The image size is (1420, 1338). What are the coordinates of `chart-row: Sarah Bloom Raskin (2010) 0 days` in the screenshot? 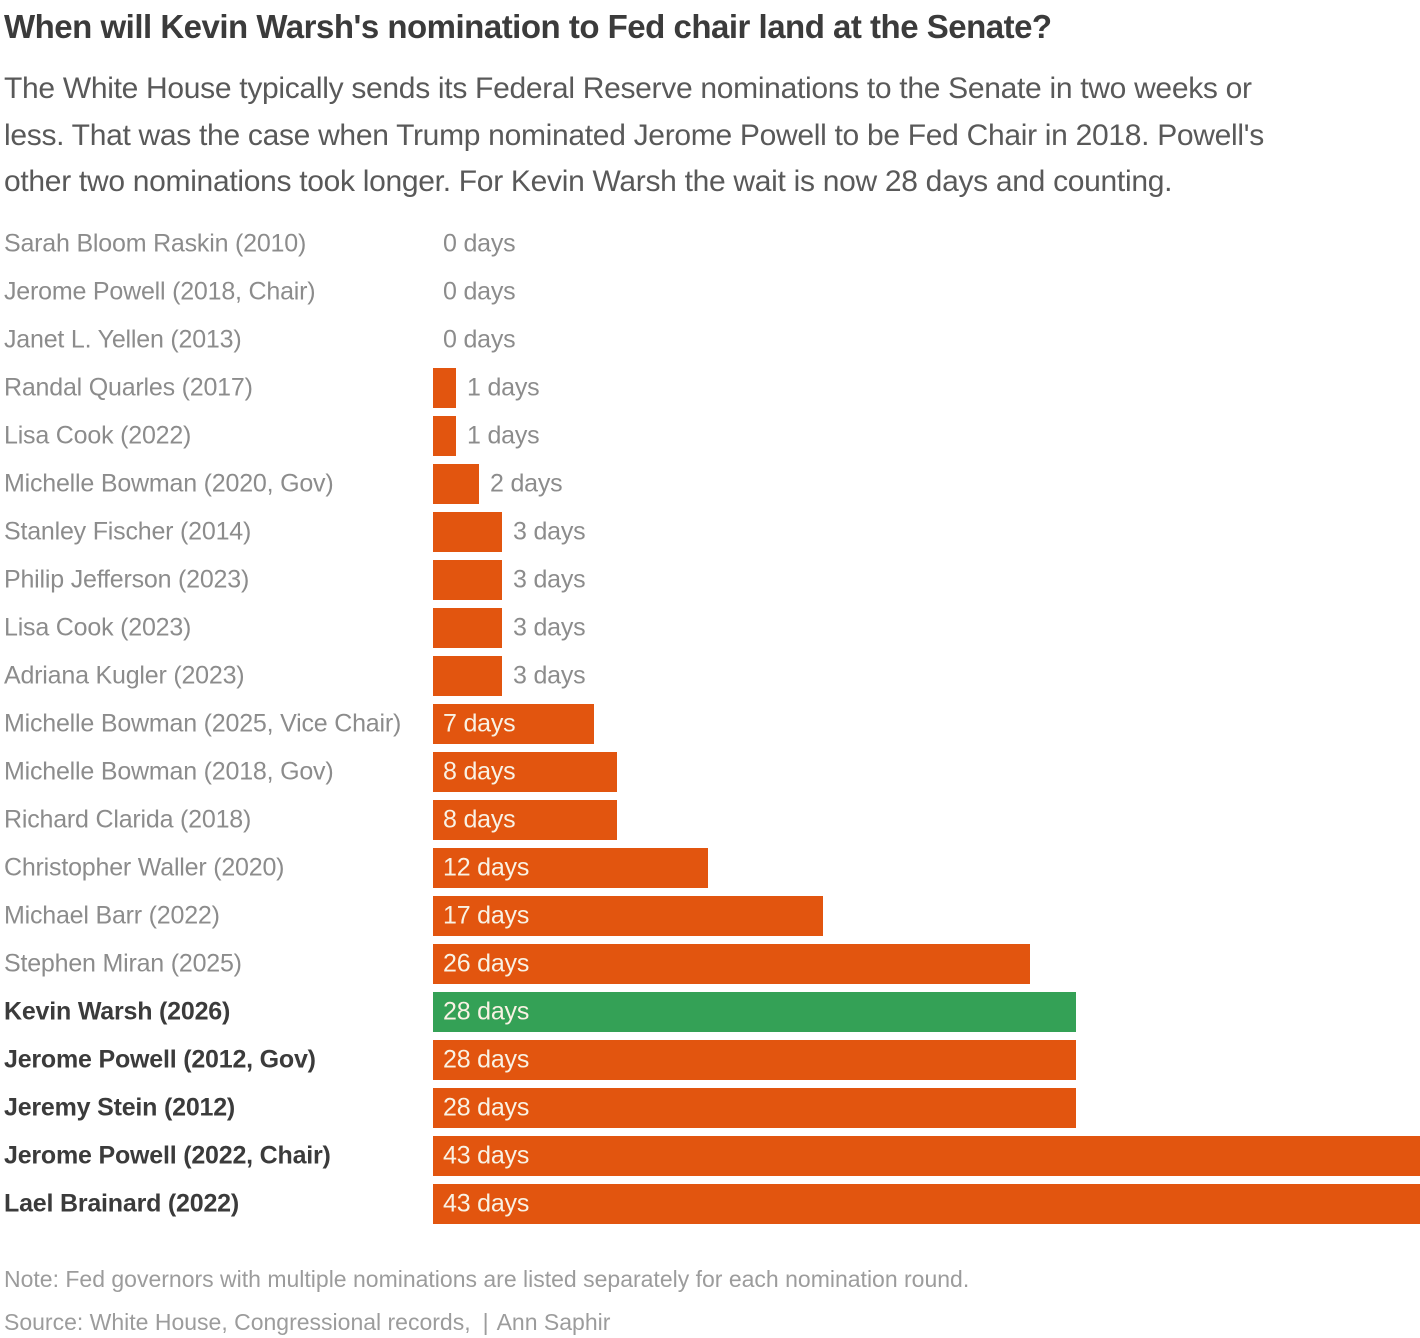 It's located at (710, 244).